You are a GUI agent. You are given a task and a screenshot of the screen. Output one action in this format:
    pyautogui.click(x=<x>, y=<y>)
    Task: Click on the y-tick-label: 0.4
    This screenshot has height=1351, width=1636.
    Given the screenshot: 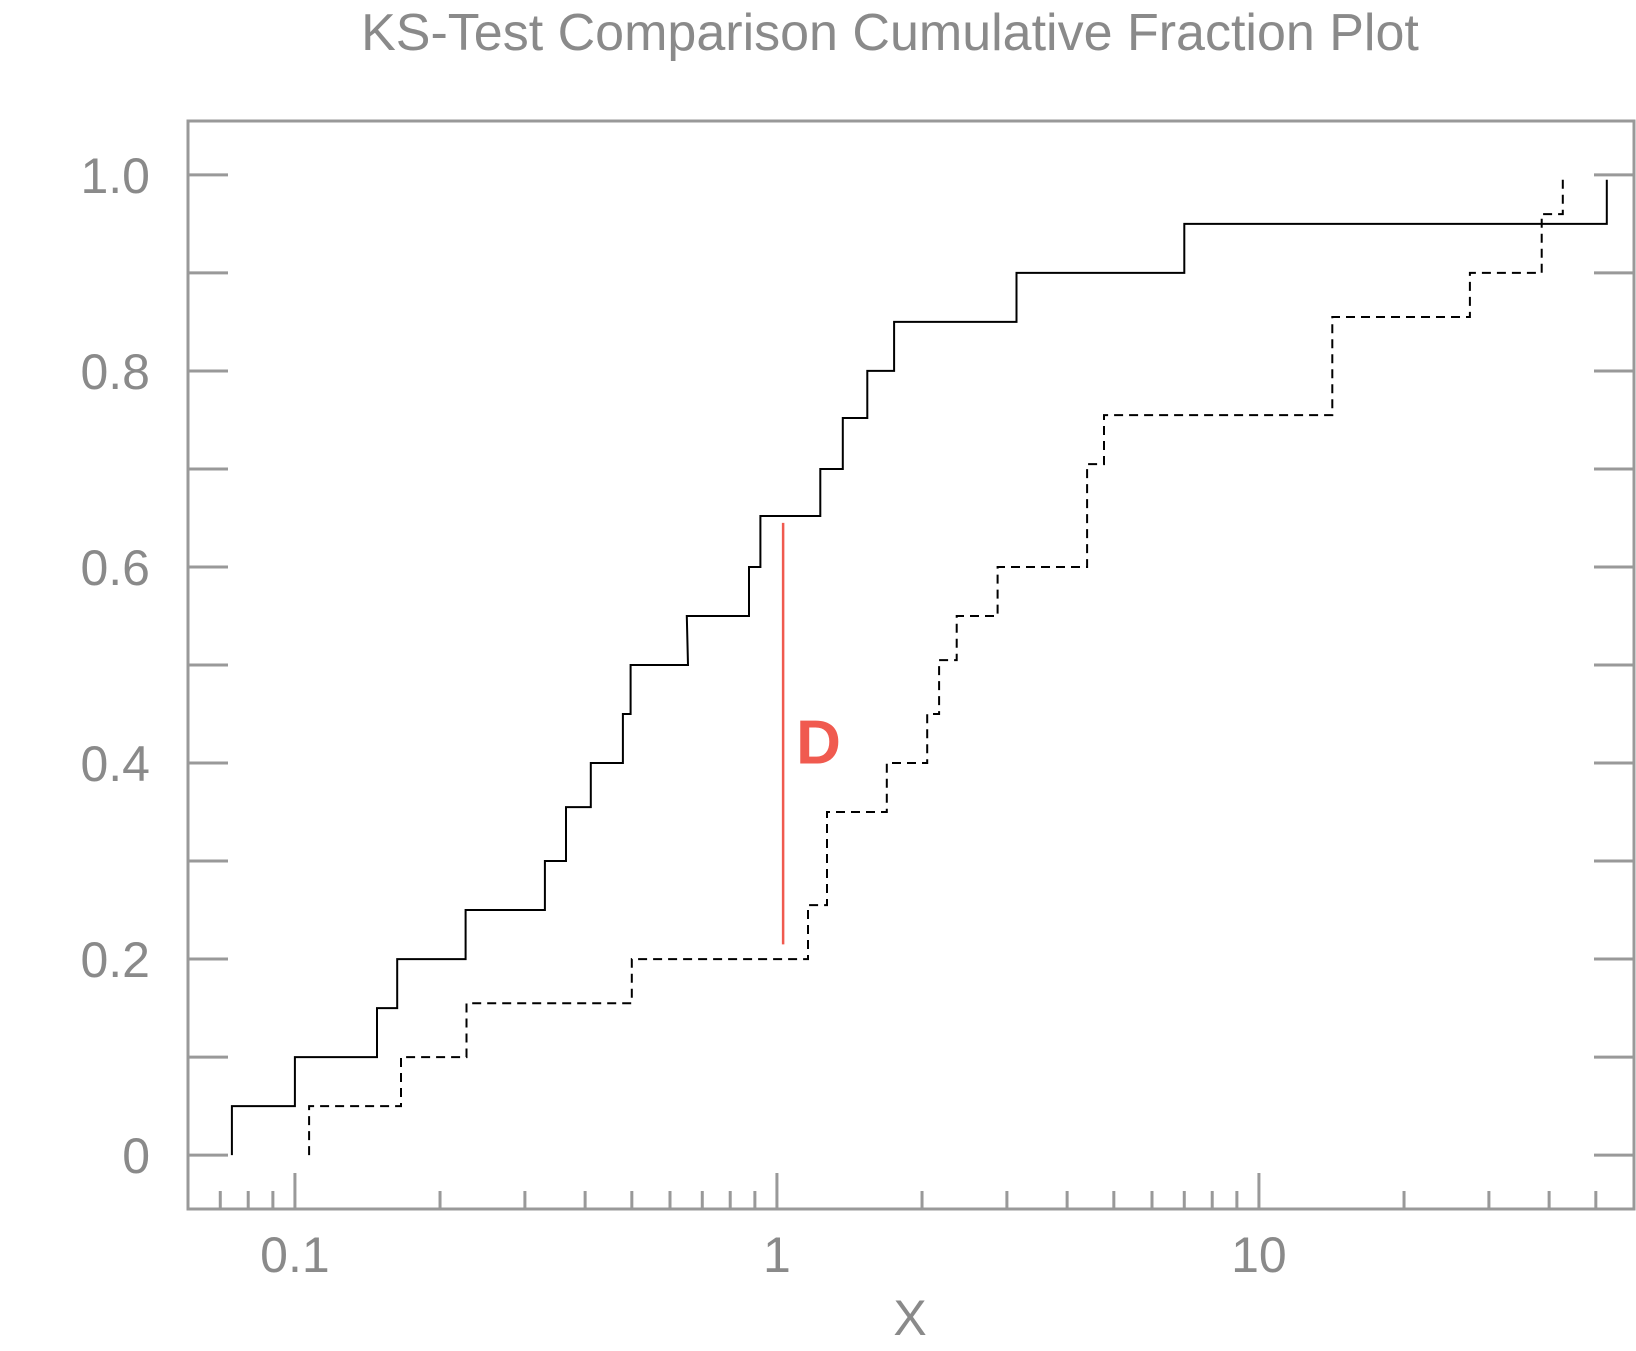 What is the action you would take?
    pyautogui.click(x=115, y=764)
    